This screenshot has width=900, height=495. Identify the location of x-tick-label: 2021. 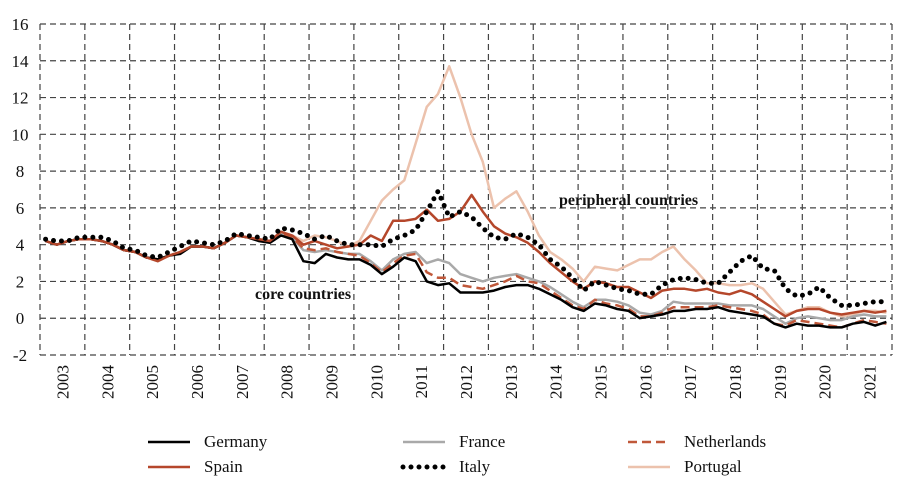
(870, 382).